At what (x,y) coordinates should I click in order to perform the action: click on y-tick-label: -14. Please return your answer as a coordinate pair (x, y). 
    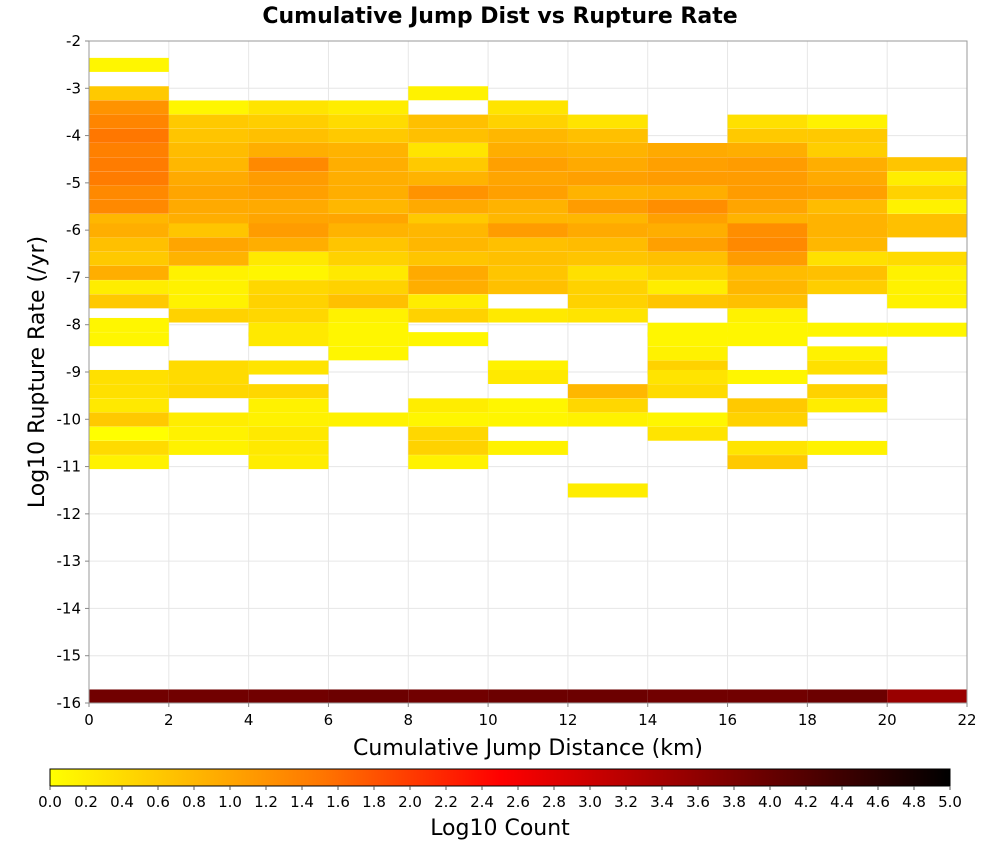
    Looking at the image, I should click on (69, 608).